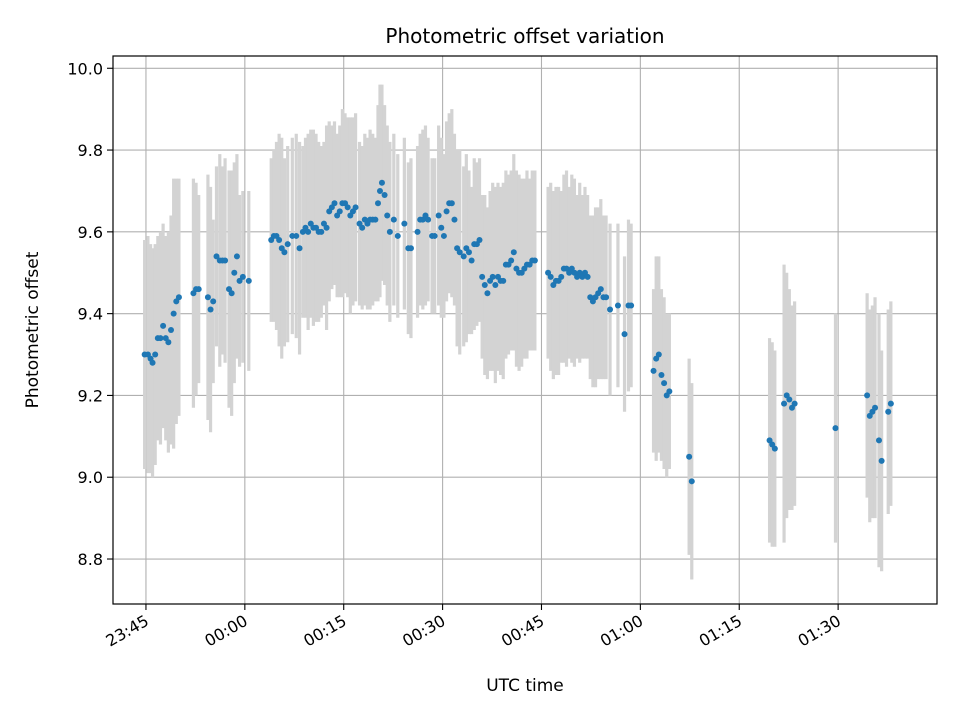 This screenshot has height=720, width=960. I want to click on x-tick-layer: 23:45 00:00 00:15 00:30 00:45 01:00 01:15 01:30, so click(473, 627).